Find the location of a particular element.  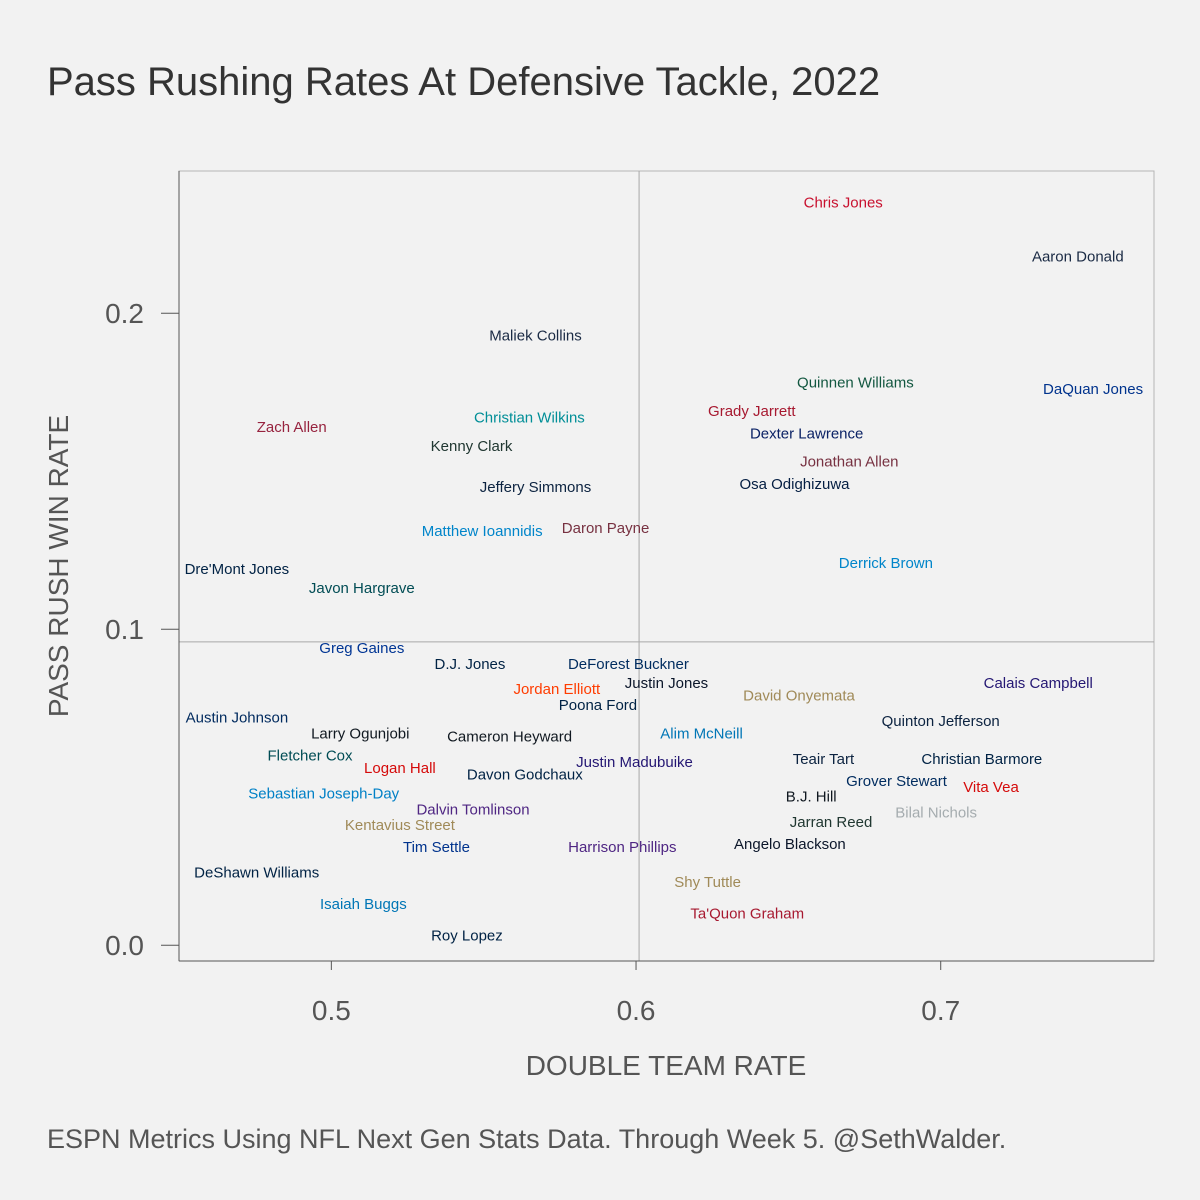

data-point-label: Daron Payne is located at coordinates (606, 528).